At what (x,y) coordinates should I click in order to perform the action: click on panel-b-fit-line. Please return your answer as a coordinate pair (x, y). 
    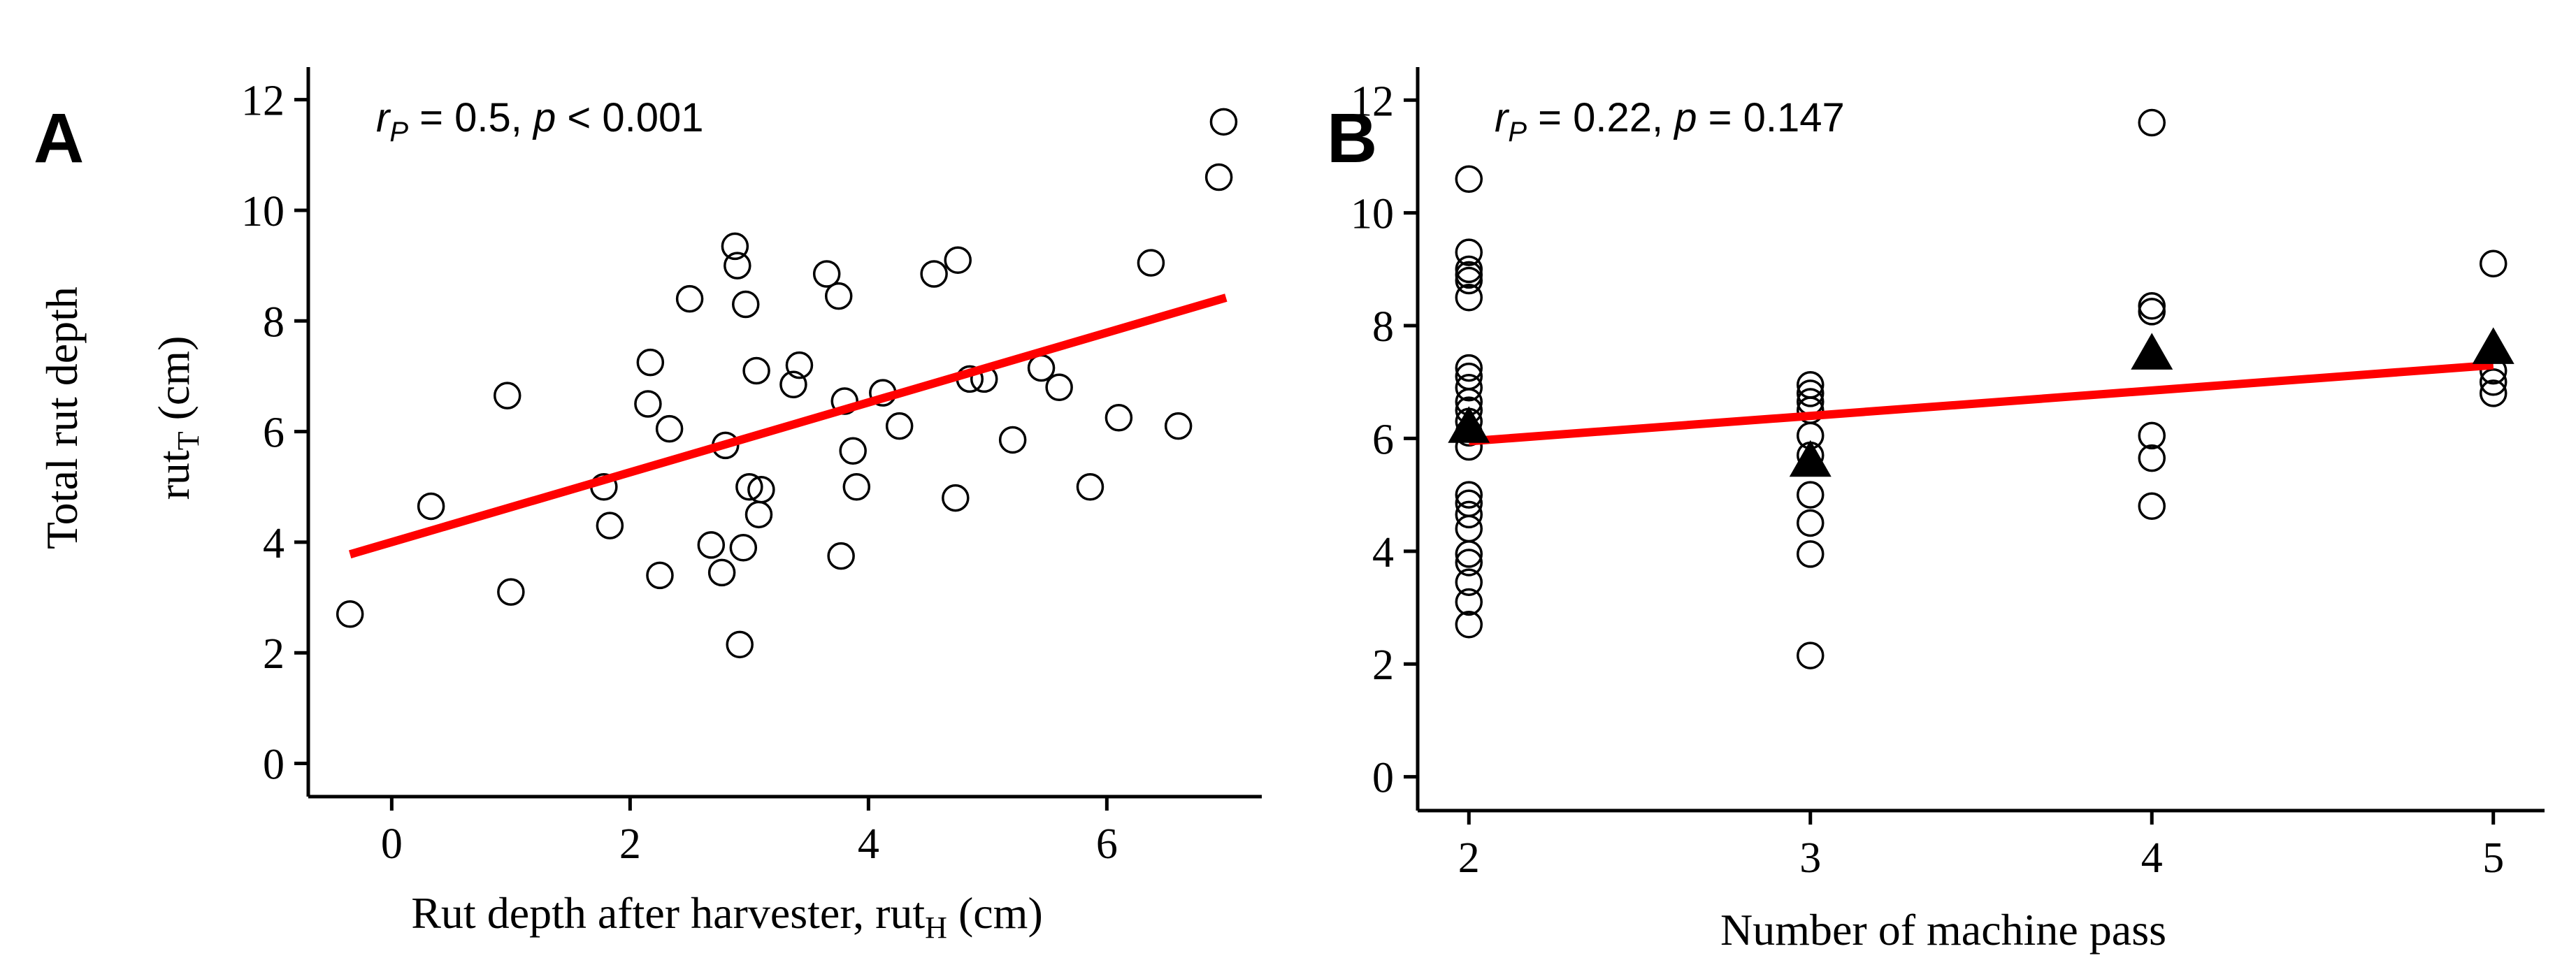
    Looking at the image, I should click on (1981, 403).